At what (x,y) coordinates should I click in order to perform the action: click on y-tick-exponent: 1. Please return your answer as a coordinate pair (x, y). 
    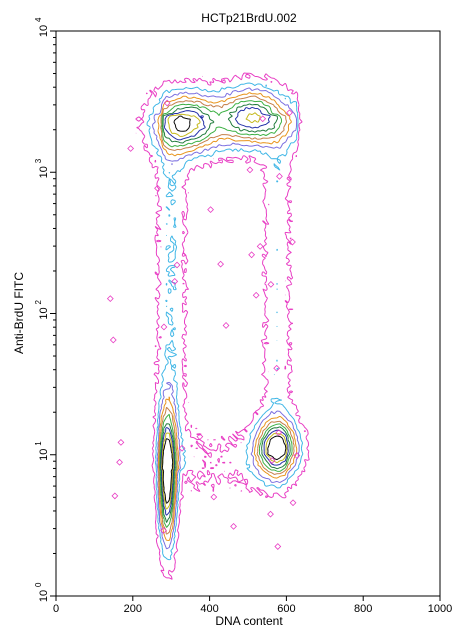
    Looking at the image, I should click on (38, 443).